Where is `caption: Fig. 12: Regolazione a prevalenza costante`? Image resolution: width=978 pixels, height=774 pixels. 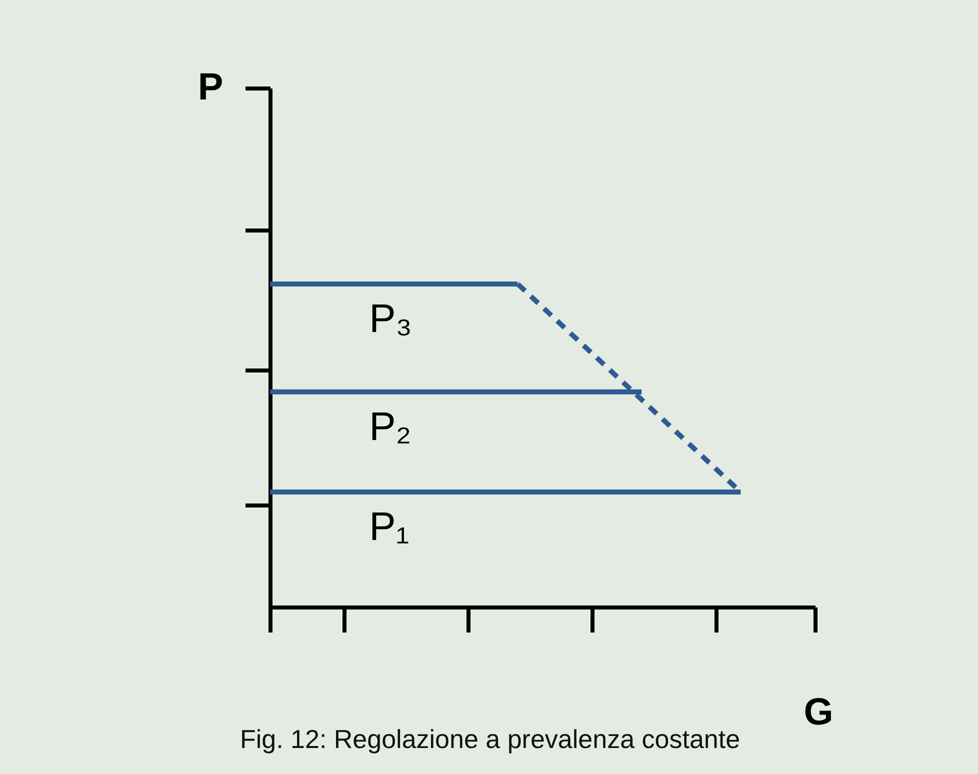 caption: Fig. 12: Regolazione a prevalenza costante is located at coordinates (490, 739).